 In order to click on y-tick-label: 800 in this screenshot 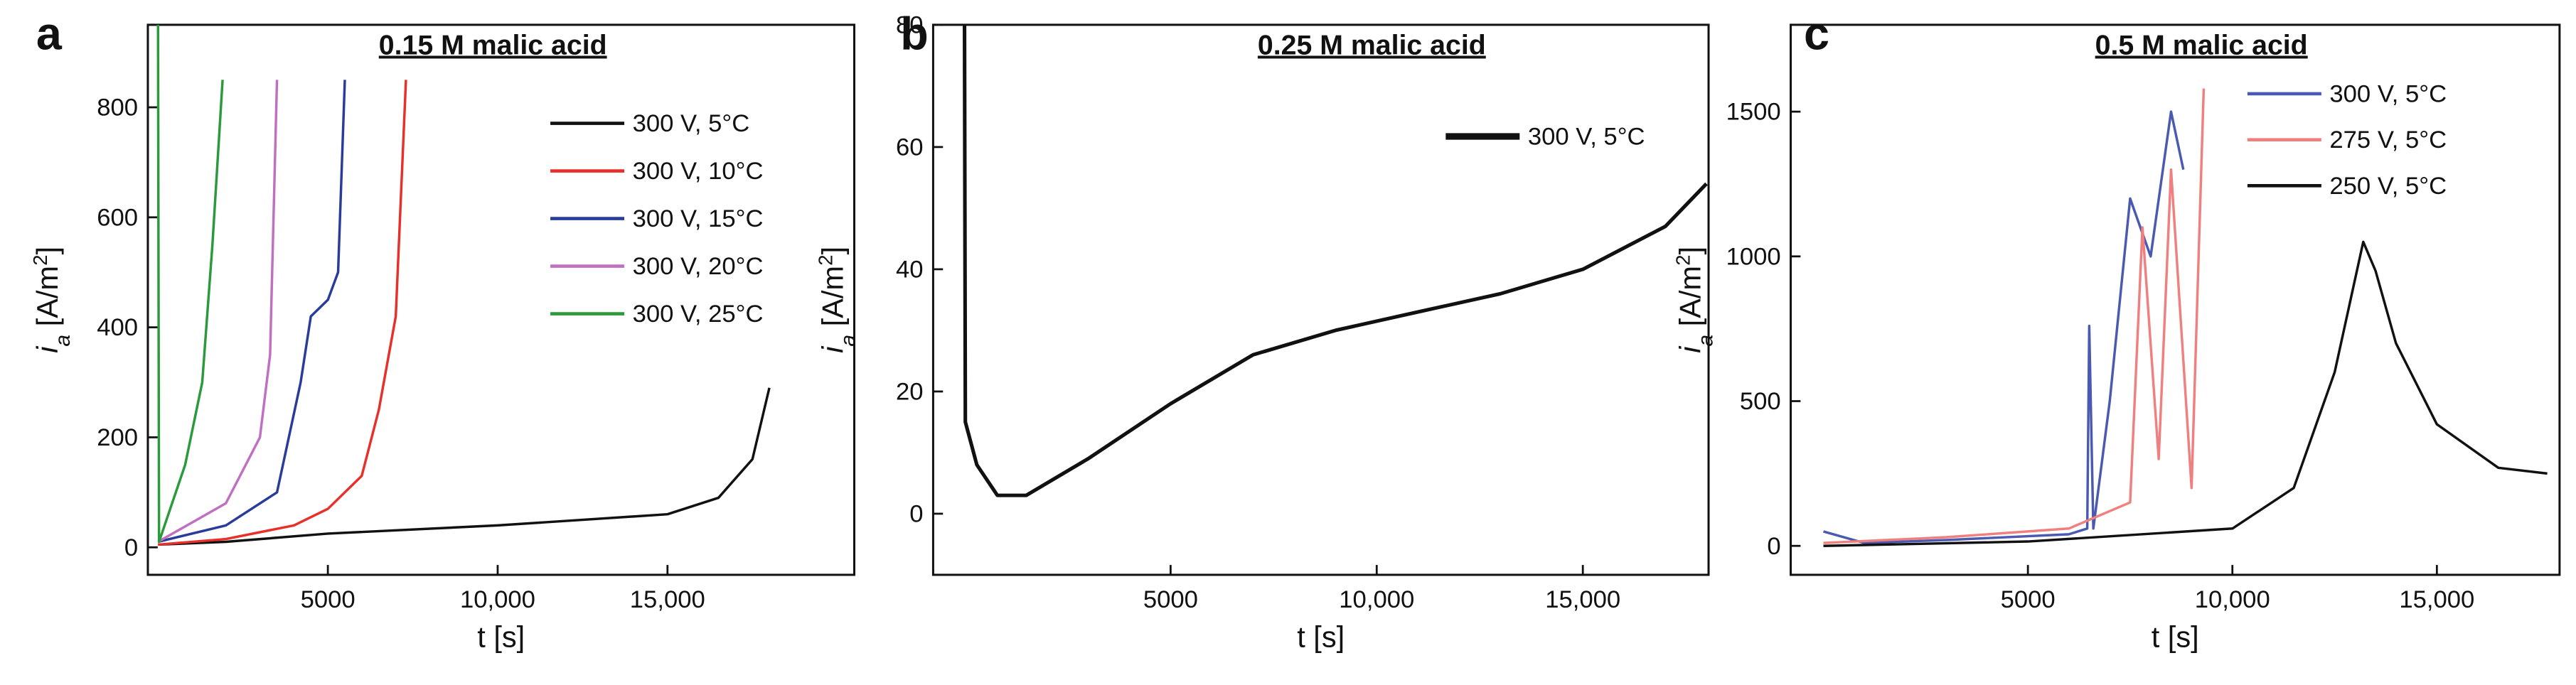, I will do `click(118, 109)`.